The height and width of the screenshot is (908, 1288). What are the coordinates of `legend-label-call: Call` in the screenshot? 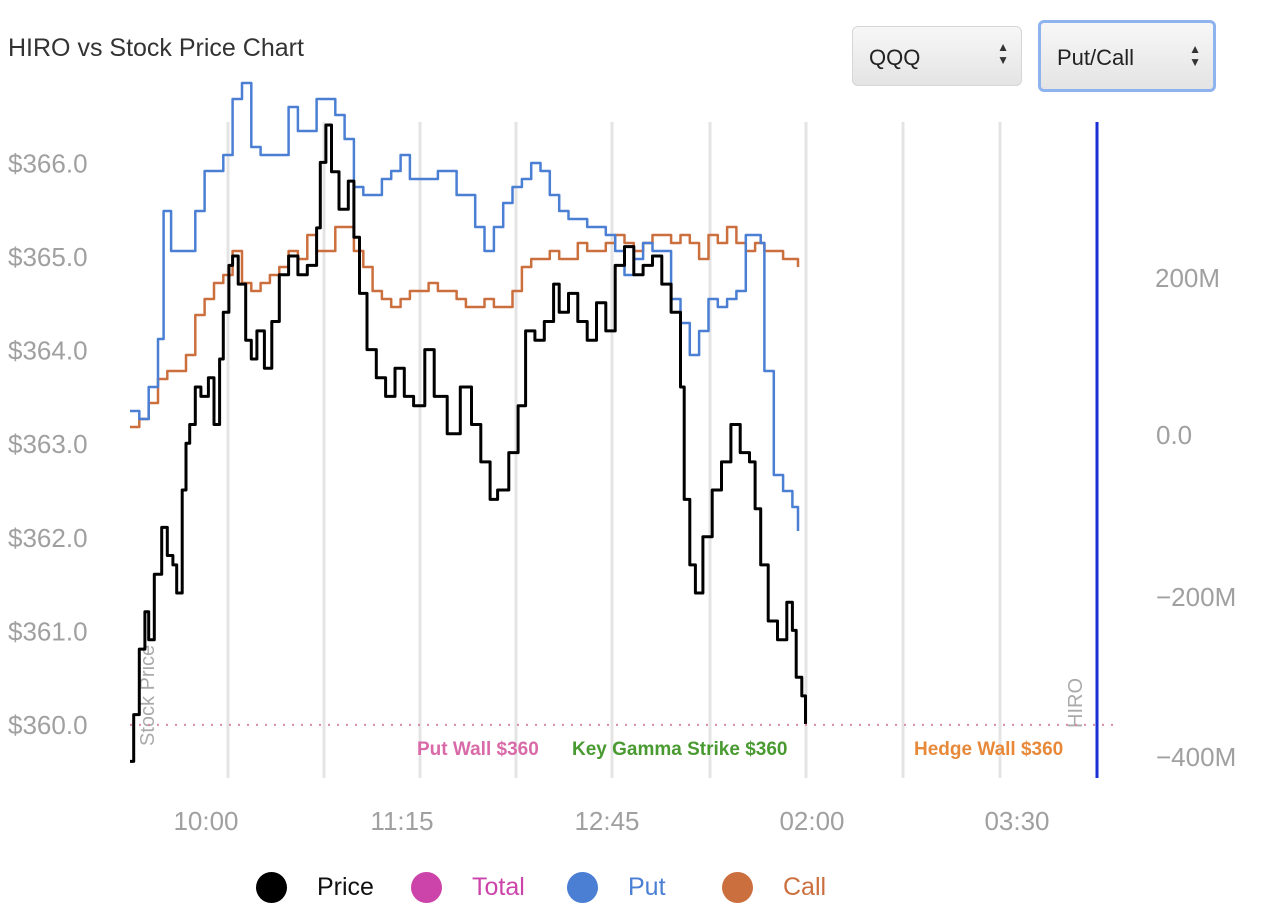 It's located at (805, 887).